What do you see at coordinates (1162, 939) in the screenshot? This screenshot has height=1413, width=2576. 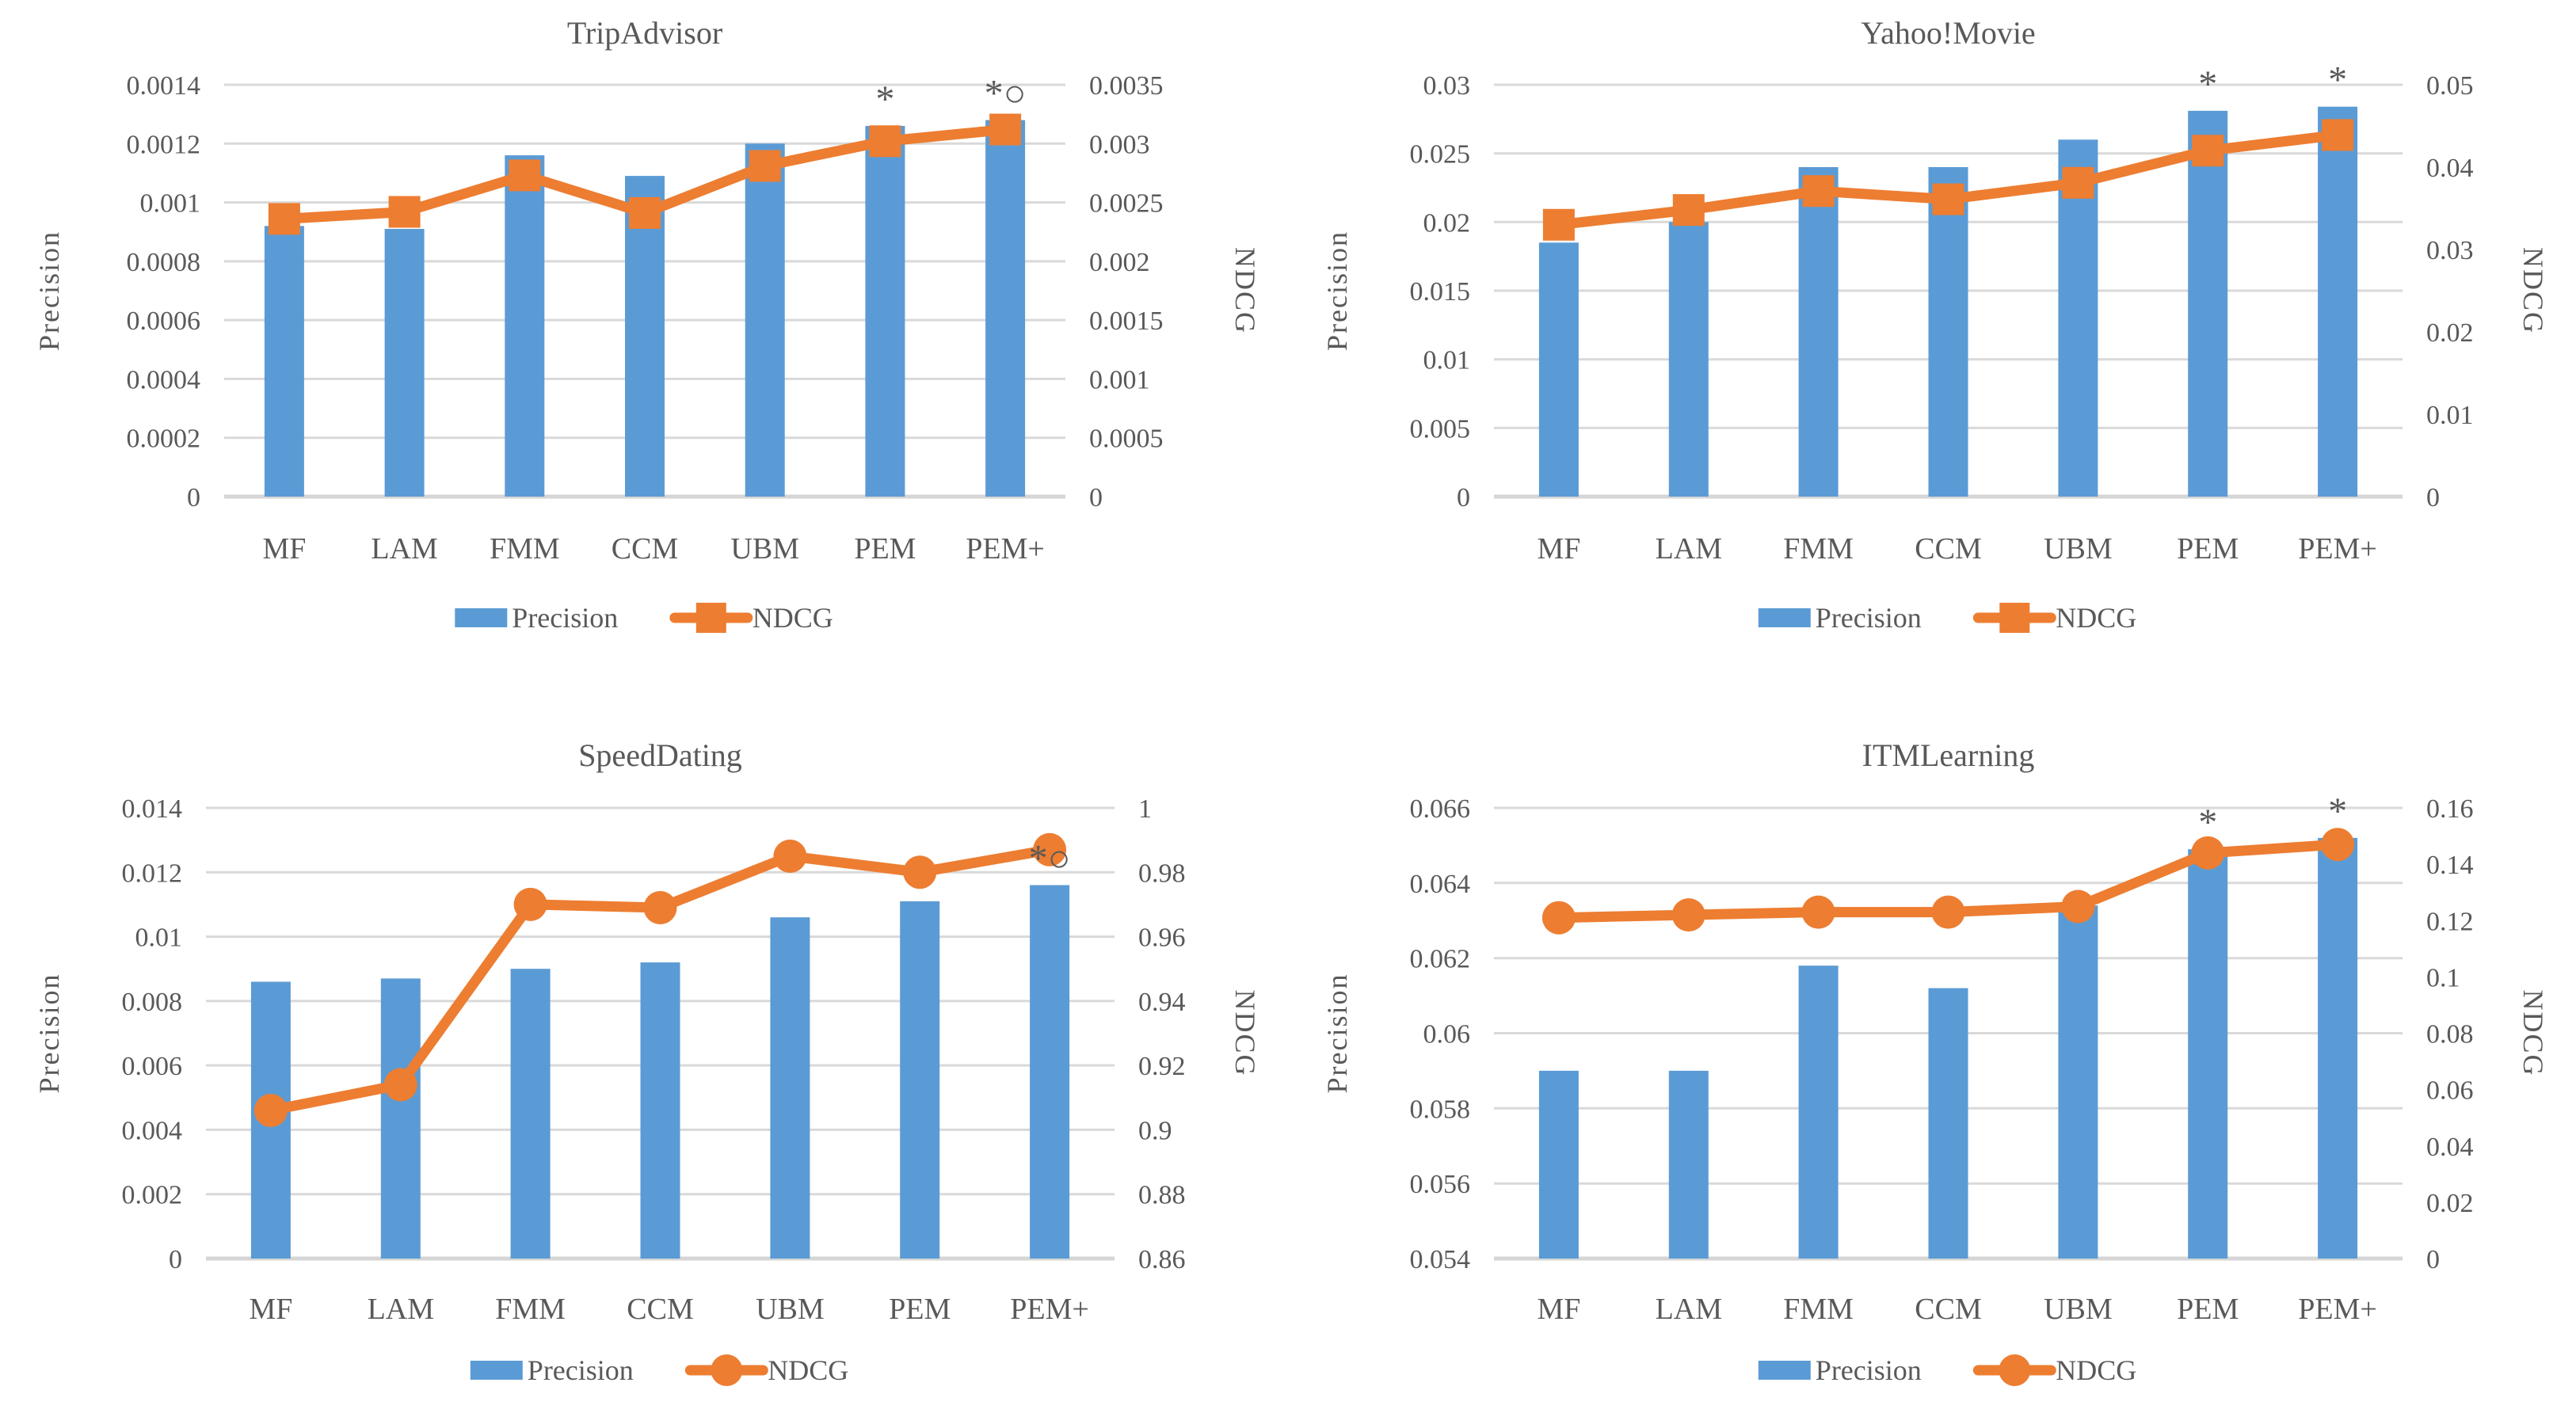 I see `right-tick-label: 0.96` at bounding box center [1162, 939].